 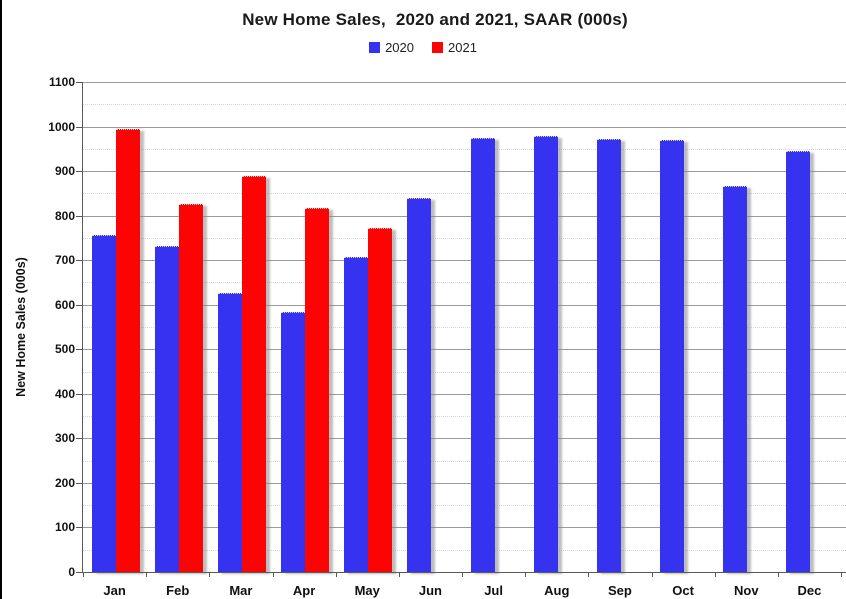 I want to click on legend: 2020 2021, so click(x=423, y=47).